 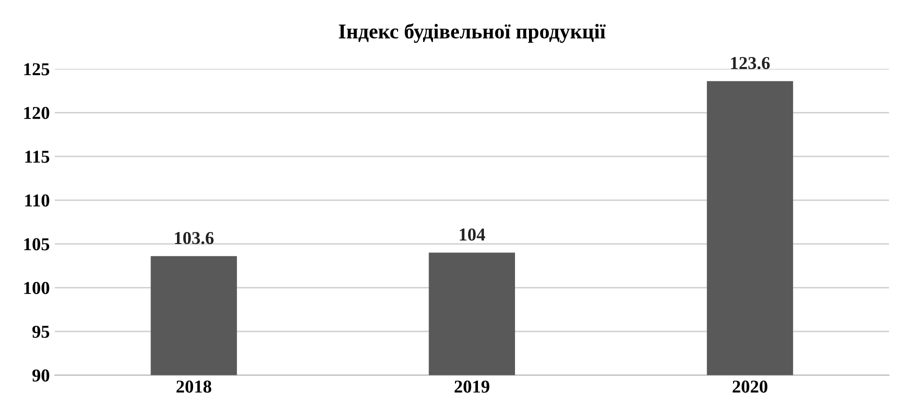 What do you see at coordinates (750, 386) in the screenshot?
I see `x-tick-label: 2020` at bounding box center [750, 386].